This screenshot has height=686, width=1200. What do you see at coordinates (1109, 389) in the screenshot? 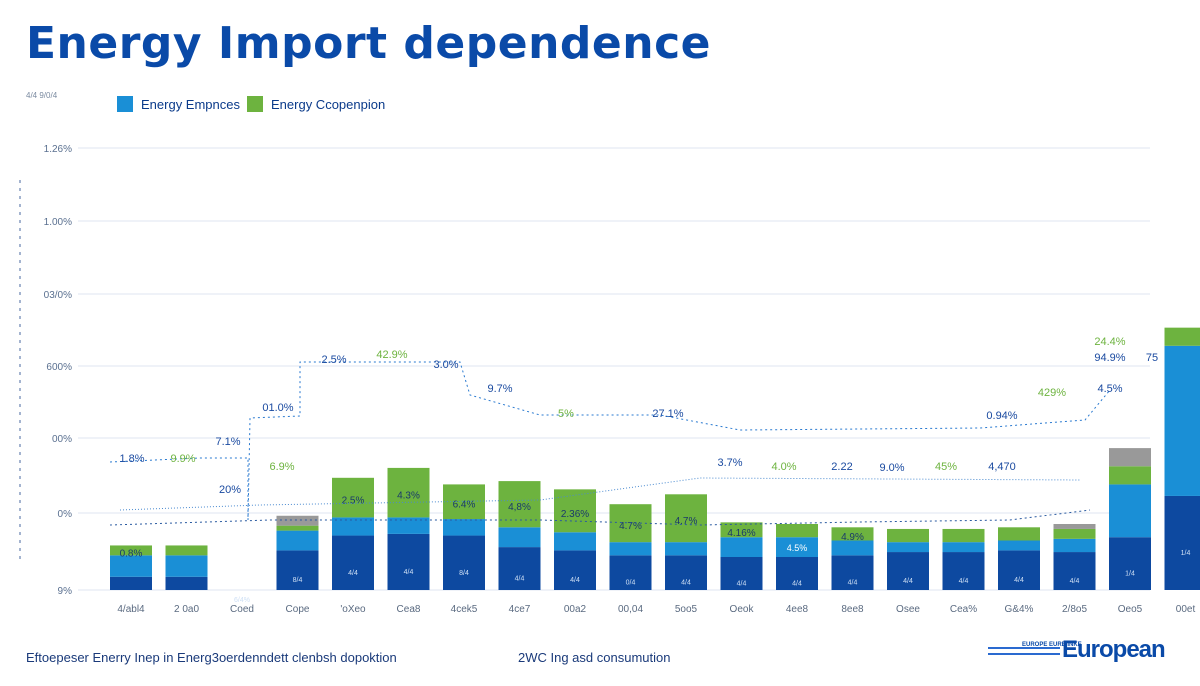
I see `annotation-label: 4.5%` at bounding box center [1109, 389].